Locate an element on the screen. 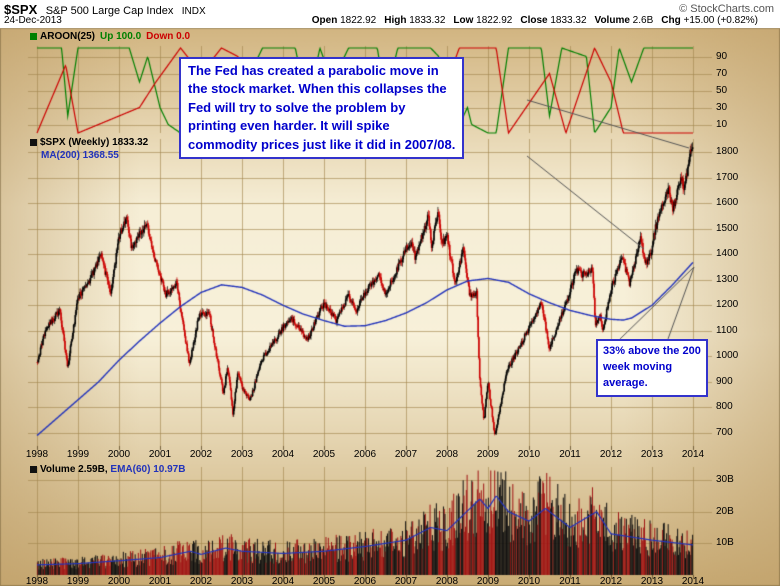 The width and height of the screenshot is (780, 586). aroon-name: AROON(25) is located at coordinates (68, 36).